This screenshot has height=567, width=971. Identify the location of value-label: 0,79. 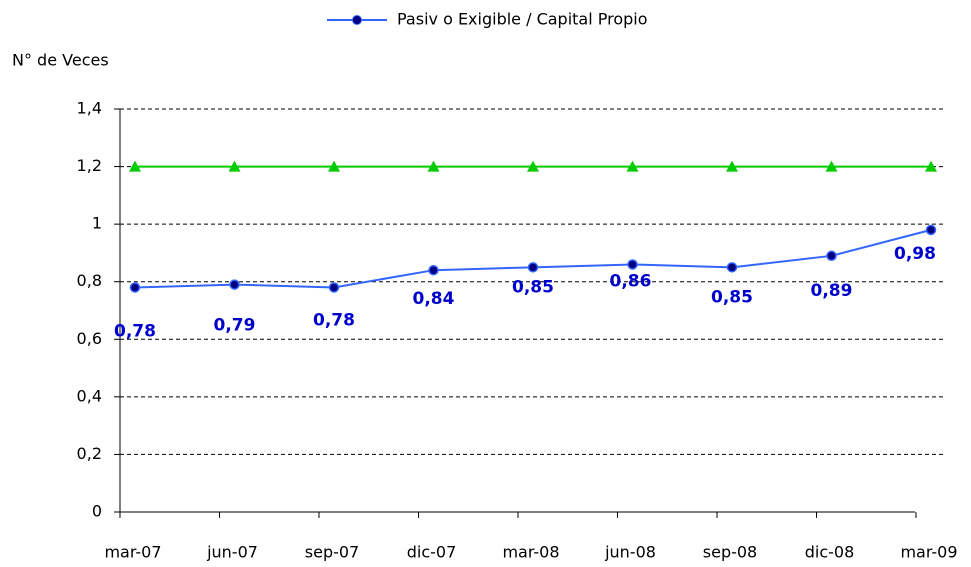
(235, 326).